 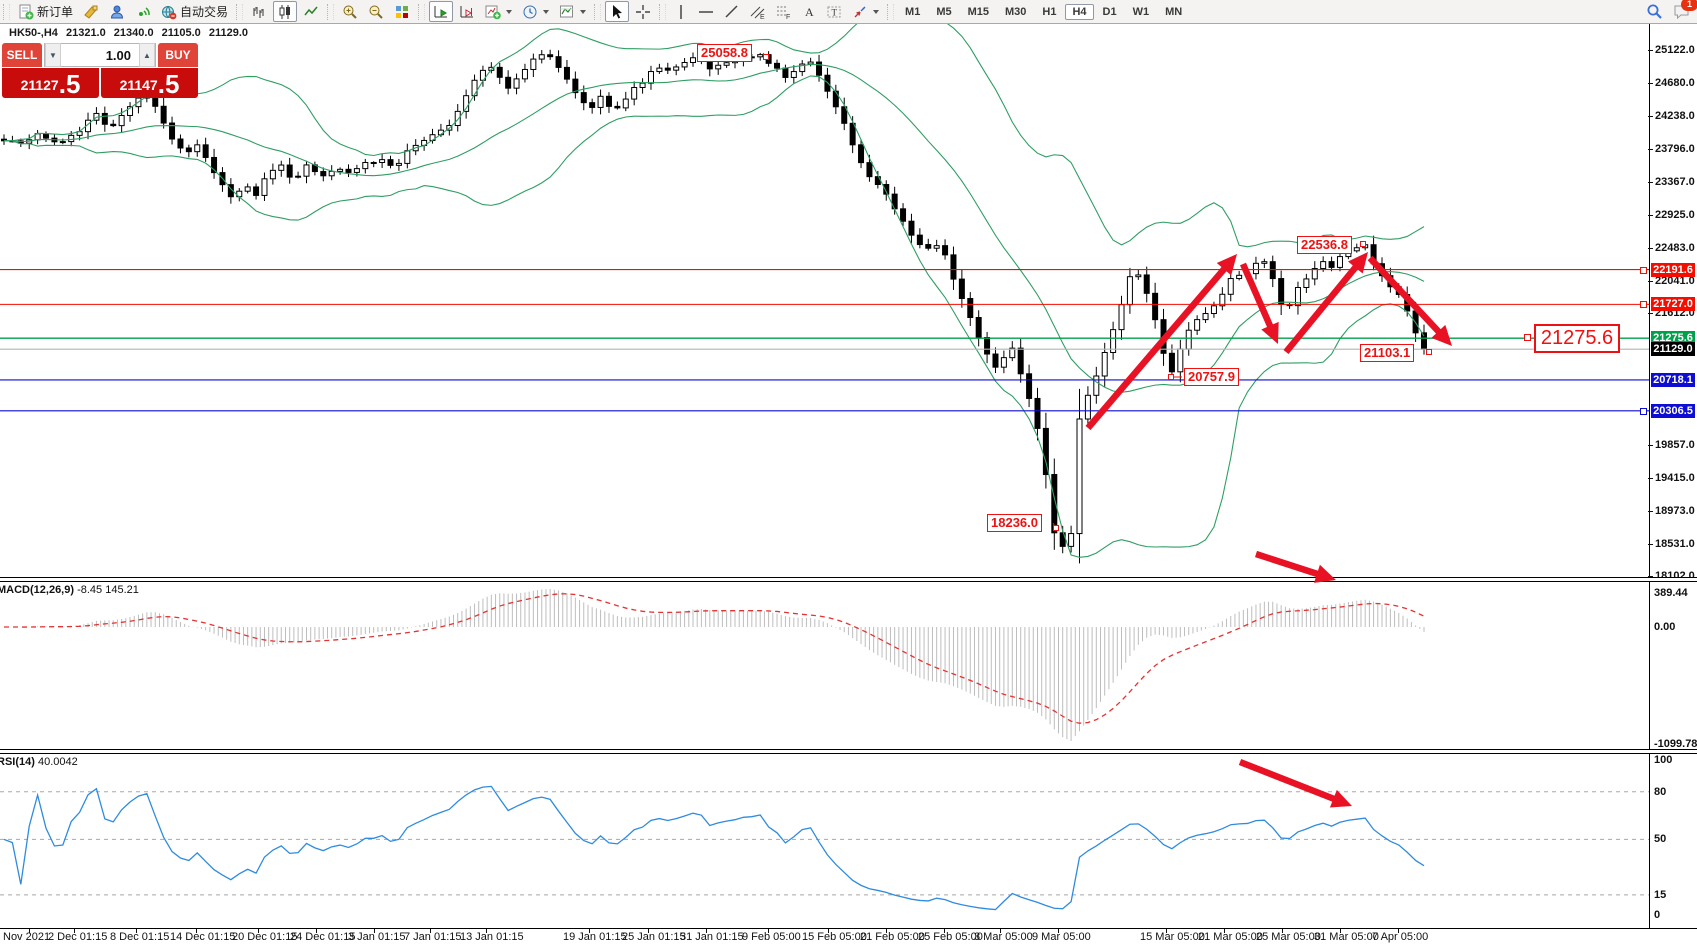 I want to click on timeframe-button-h1: H1, so click(x=1049, y=11).